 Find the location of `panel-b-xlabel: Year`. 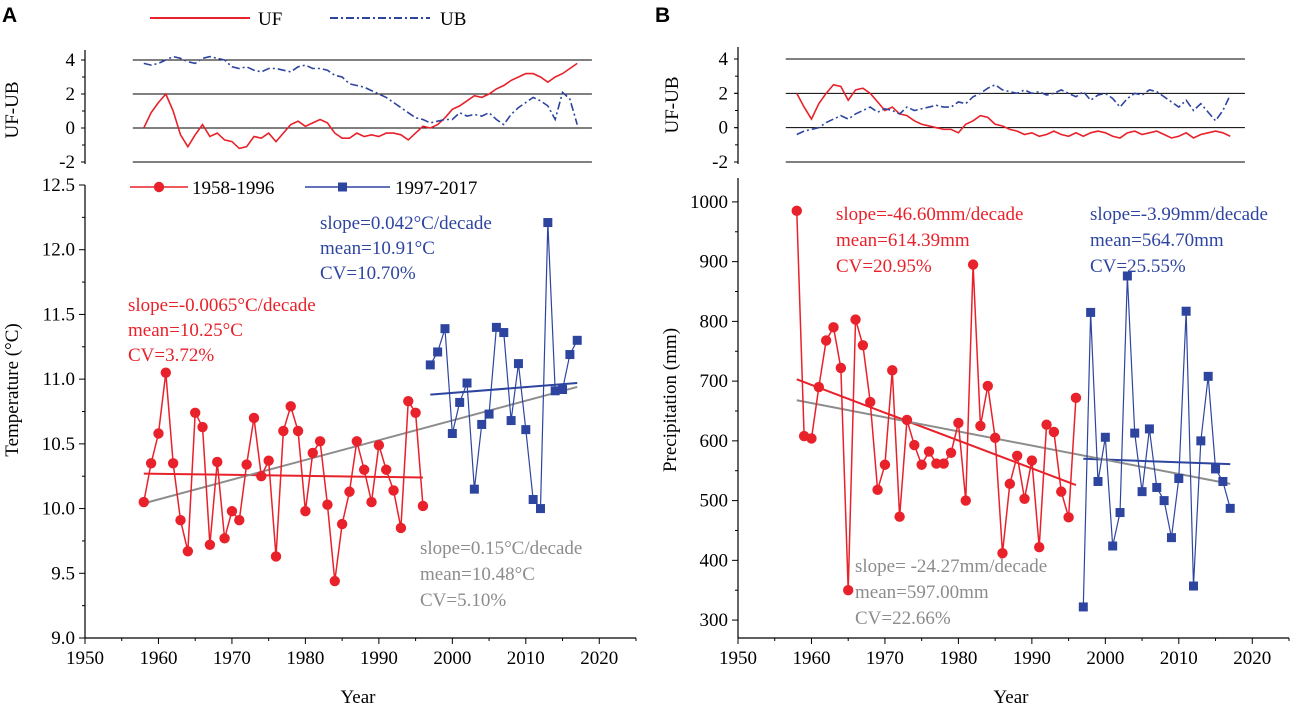

panel-b-xlabel: Year is located at coordinates (1011, 697).